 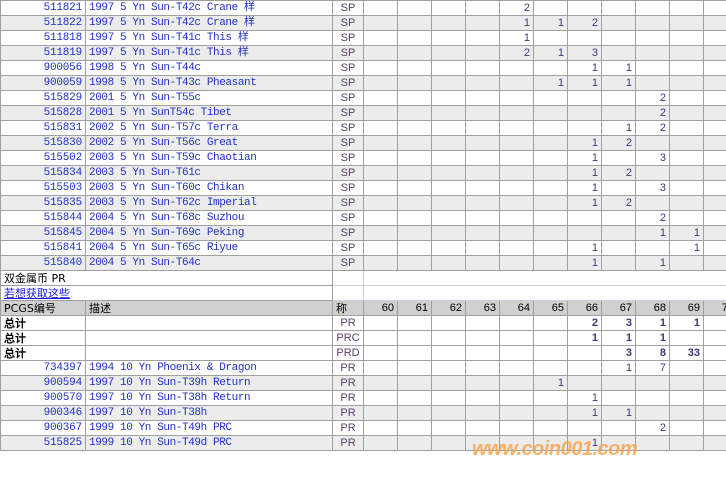 What do you see at coordinates (516, 308) in the screenshot?
I see `header-grade-64: 64` at bounding box center [516, 308].